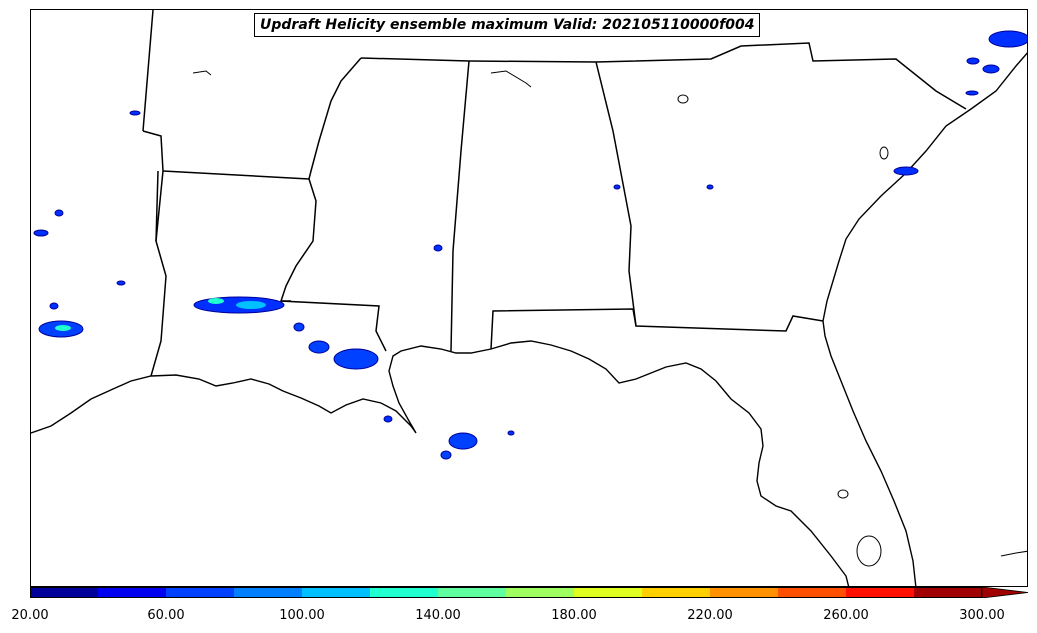 Image resolution: width=1037 pixels, height=633 pixels. I want to click on colorbar-tick-label: 300.00, so click(982, 615).